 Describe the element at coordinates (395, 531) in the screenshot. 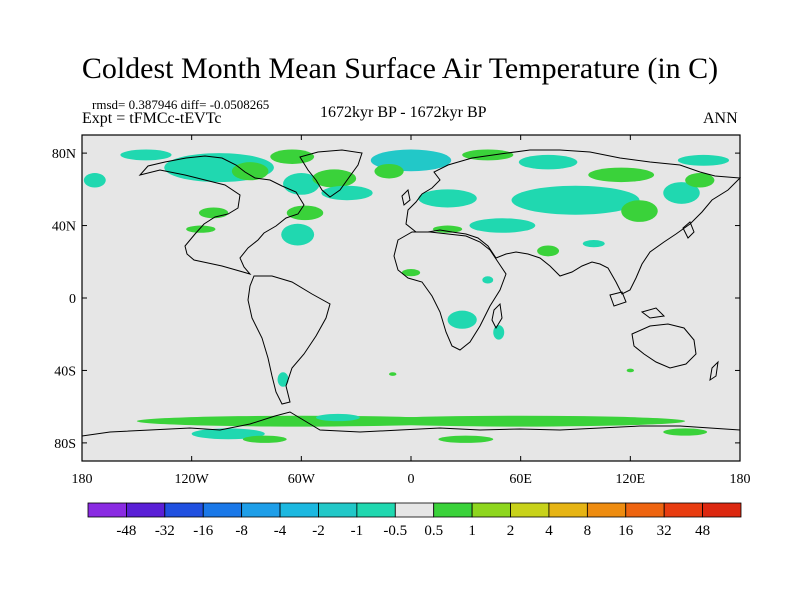

I see `colorbar-label: -0.5` at that location.